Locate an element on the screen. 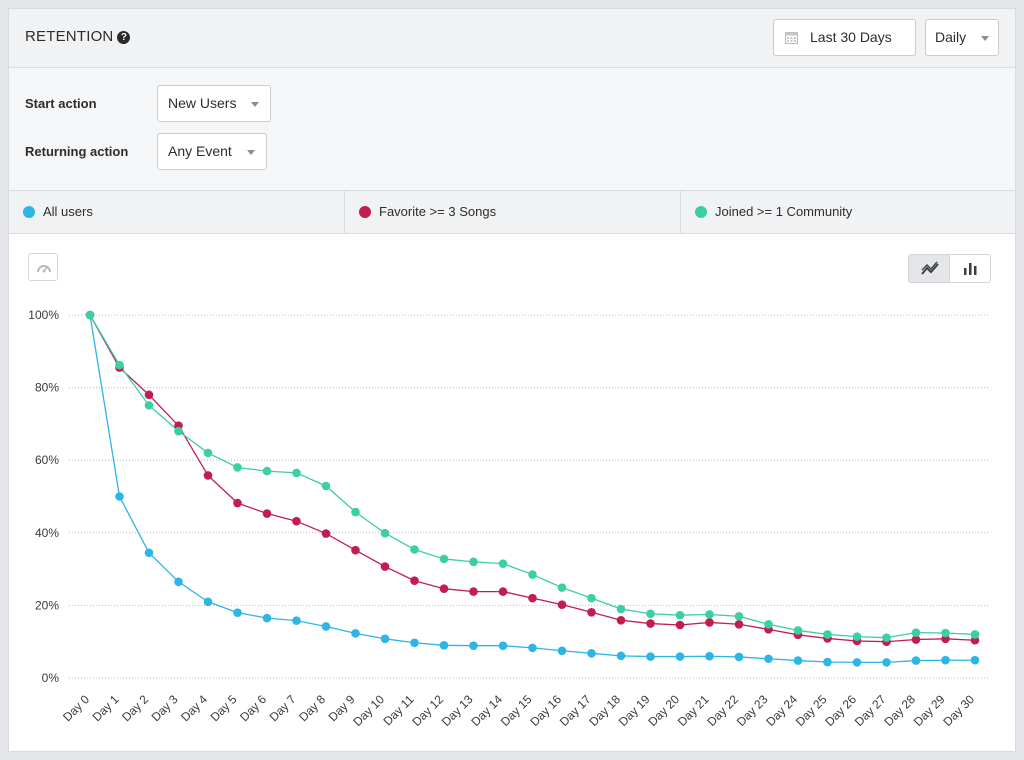 The image size is (1024, 760). legend-item-joined-community: Joined >= 1 Community is located at coordinates (848, 212).